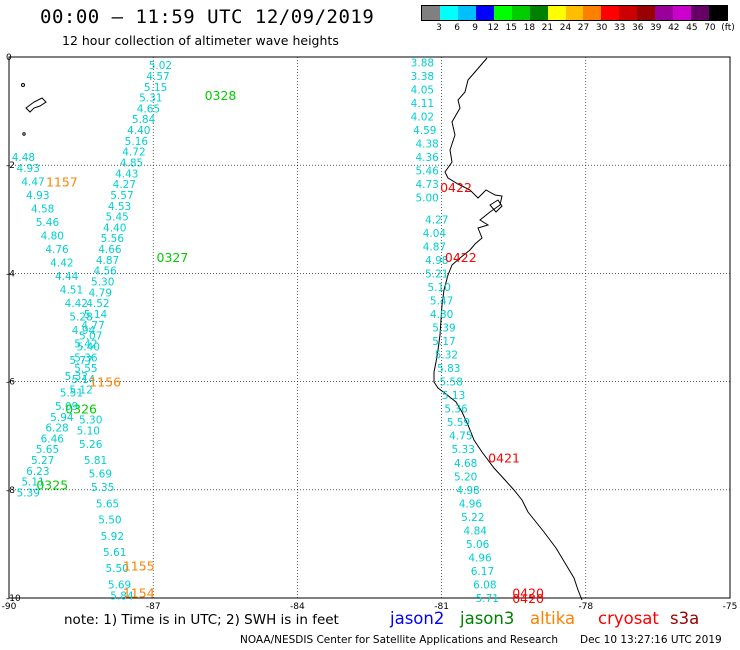  I want to click on y-tick-label: 0, so click(9, 58).